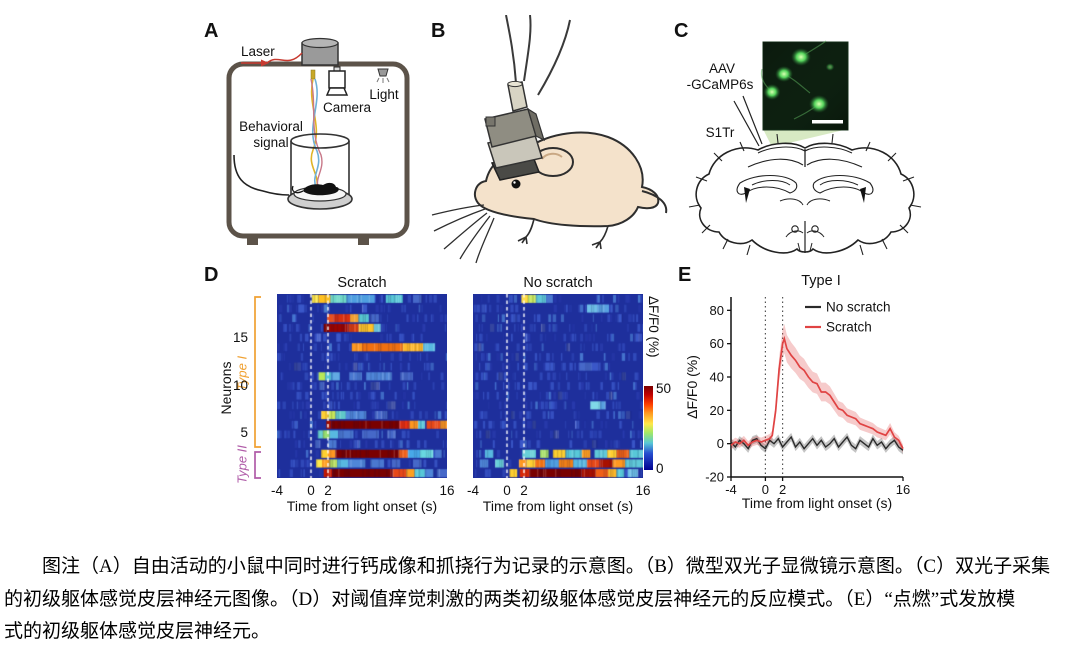  What do you see at coordinates (804, 85) in the screenshot?
I see `fluorescence-inset-image` at bounding box center [804, 85].